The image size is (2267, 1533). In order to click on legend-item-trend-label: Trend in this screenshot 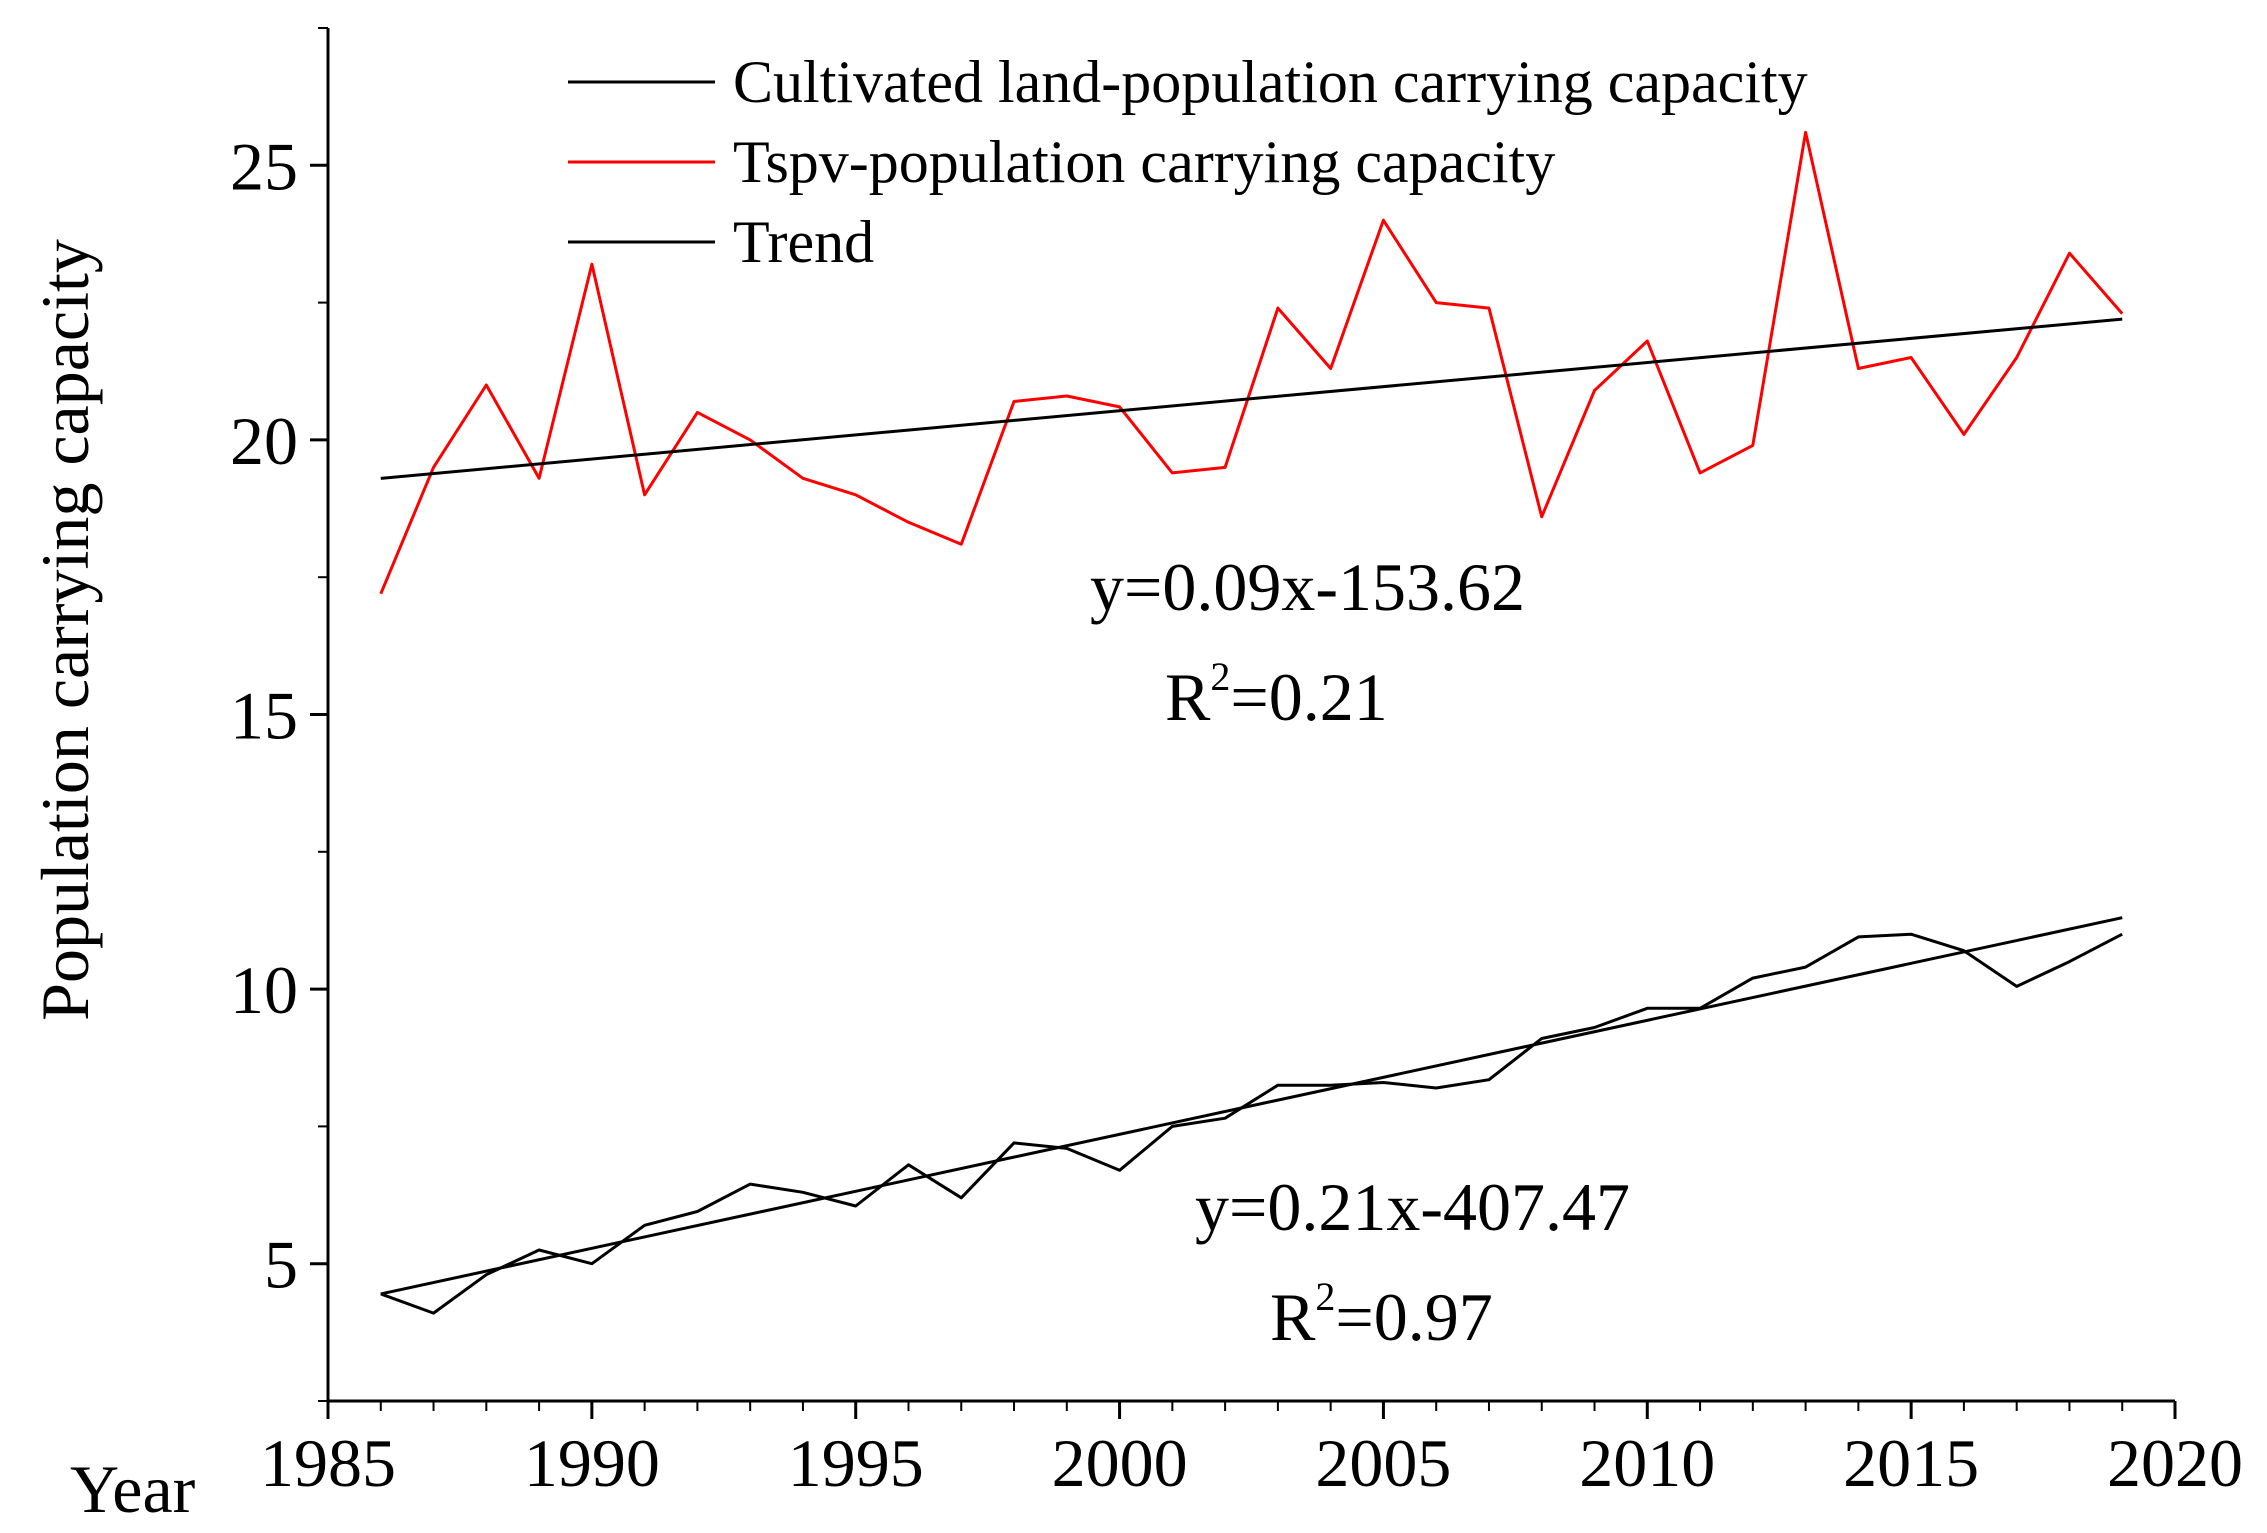, I will do `click(803, 242)`.